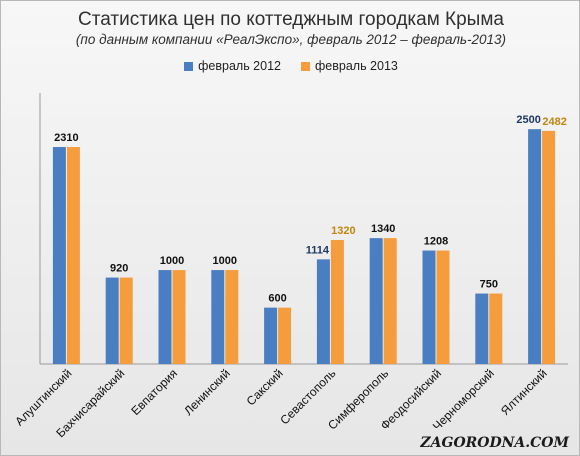 The width and height of the screenshot is (580, 456). I want to click on legend-label-2013: февраль 2013, so click(356, 66).